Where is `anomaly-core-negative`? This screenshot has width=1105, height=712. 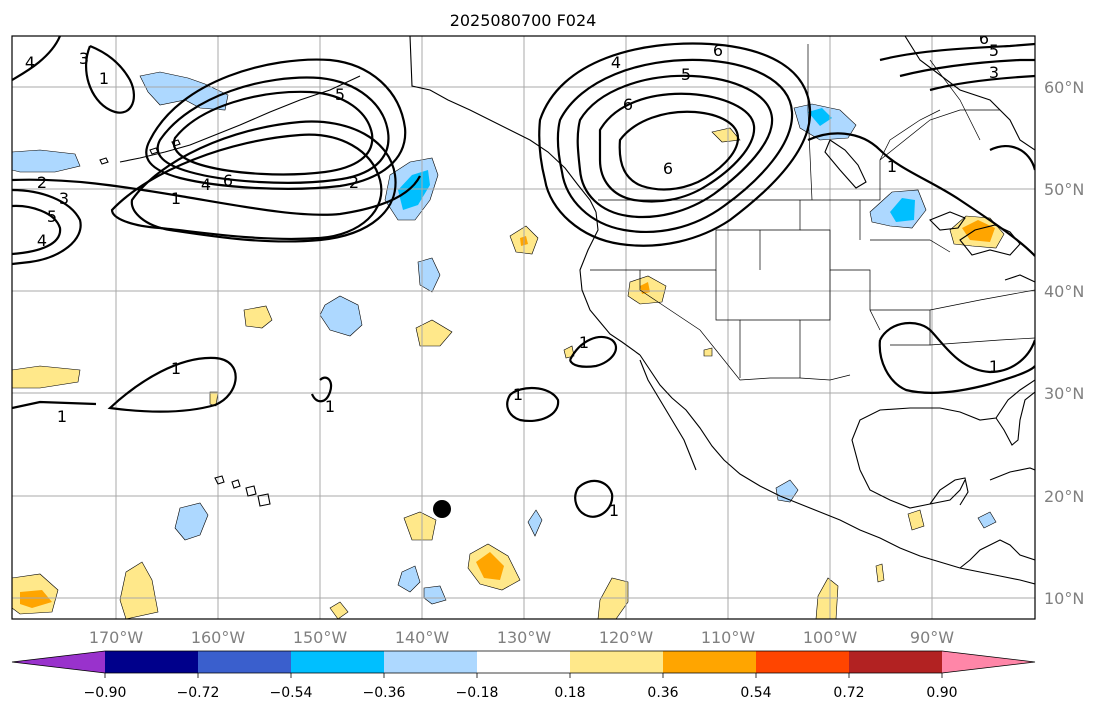 anomaly-core-negative is located at coordinates (902, 210).